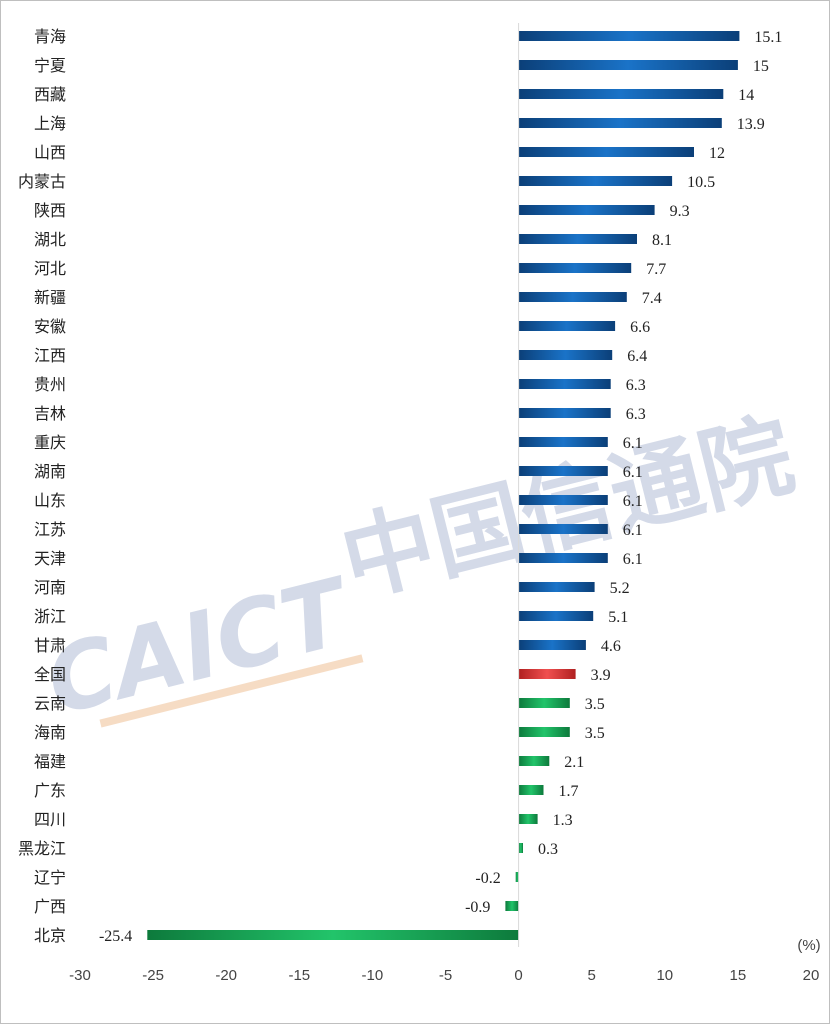  What do you see at coordinates (548, 849) in the screenshot?
I see `value-label-28: 0.3` at bounding box center [548, 849].